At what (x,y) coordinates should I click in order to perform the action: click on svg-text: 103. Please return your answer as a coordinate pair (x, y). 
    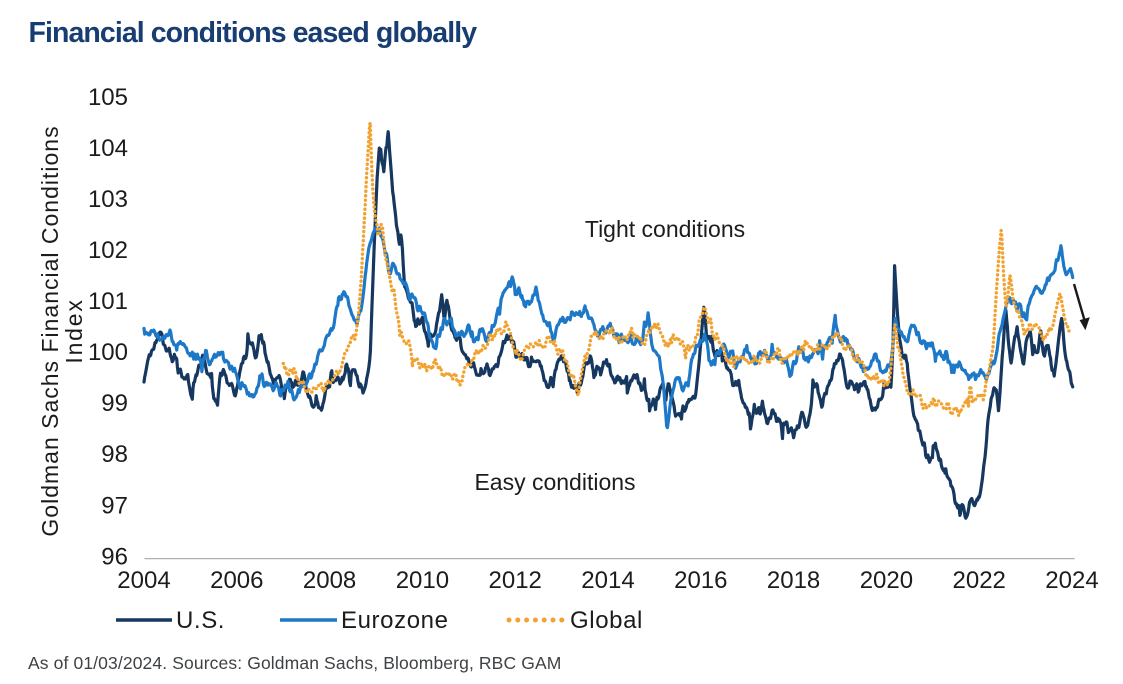
    Looking at the image, I should click on (108, 199).